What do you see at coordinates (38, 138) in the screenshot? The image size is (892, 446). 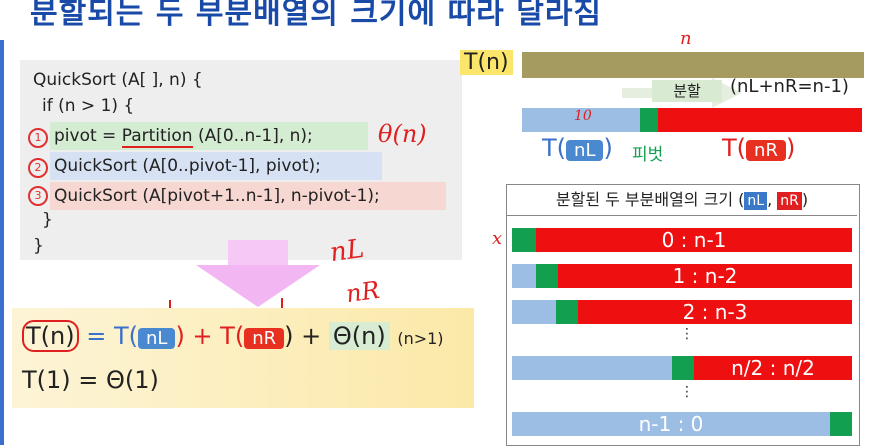 I see `step-1-mark: 1` at bounding box center [38, 138].